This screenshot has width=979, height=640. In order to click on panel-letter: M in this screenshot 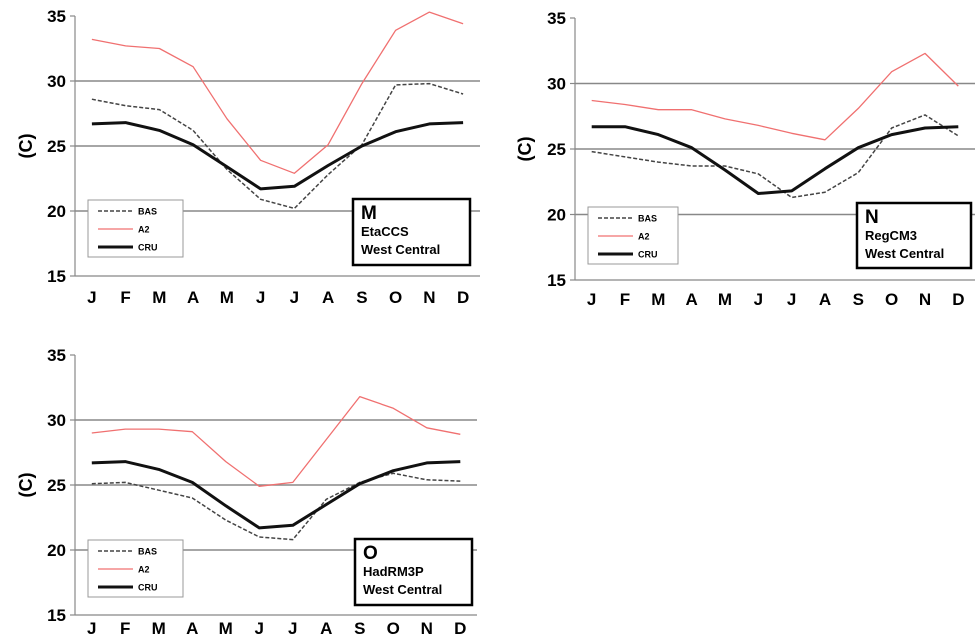, I will do `click(369, 213)`.